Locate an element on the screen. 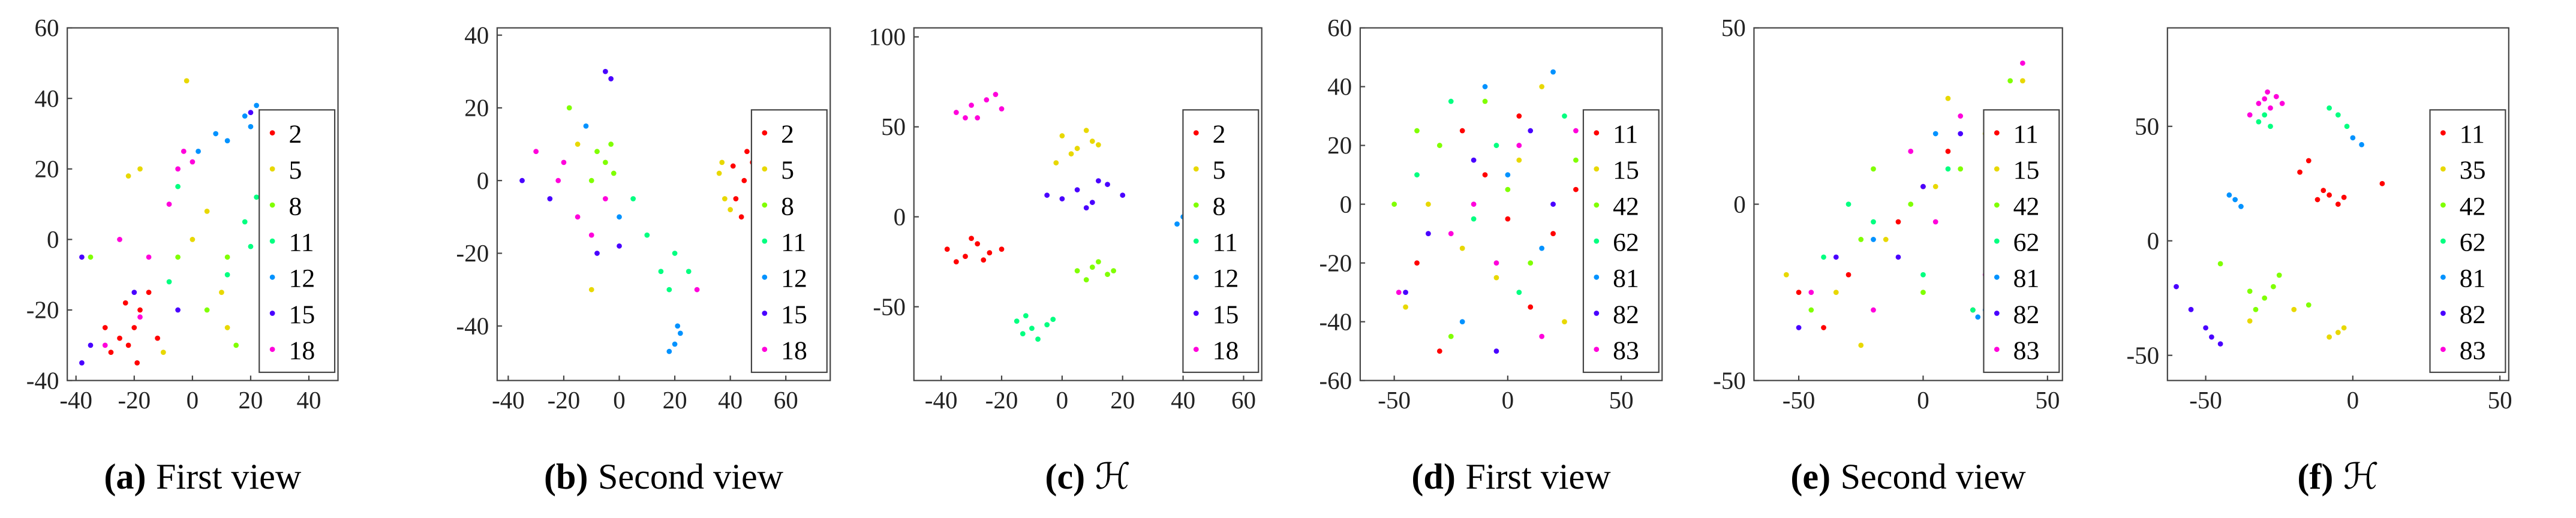 The width and height of the screenshot is (2576, 518). caption-text: ℋ is located at coordinates (1113, 477).